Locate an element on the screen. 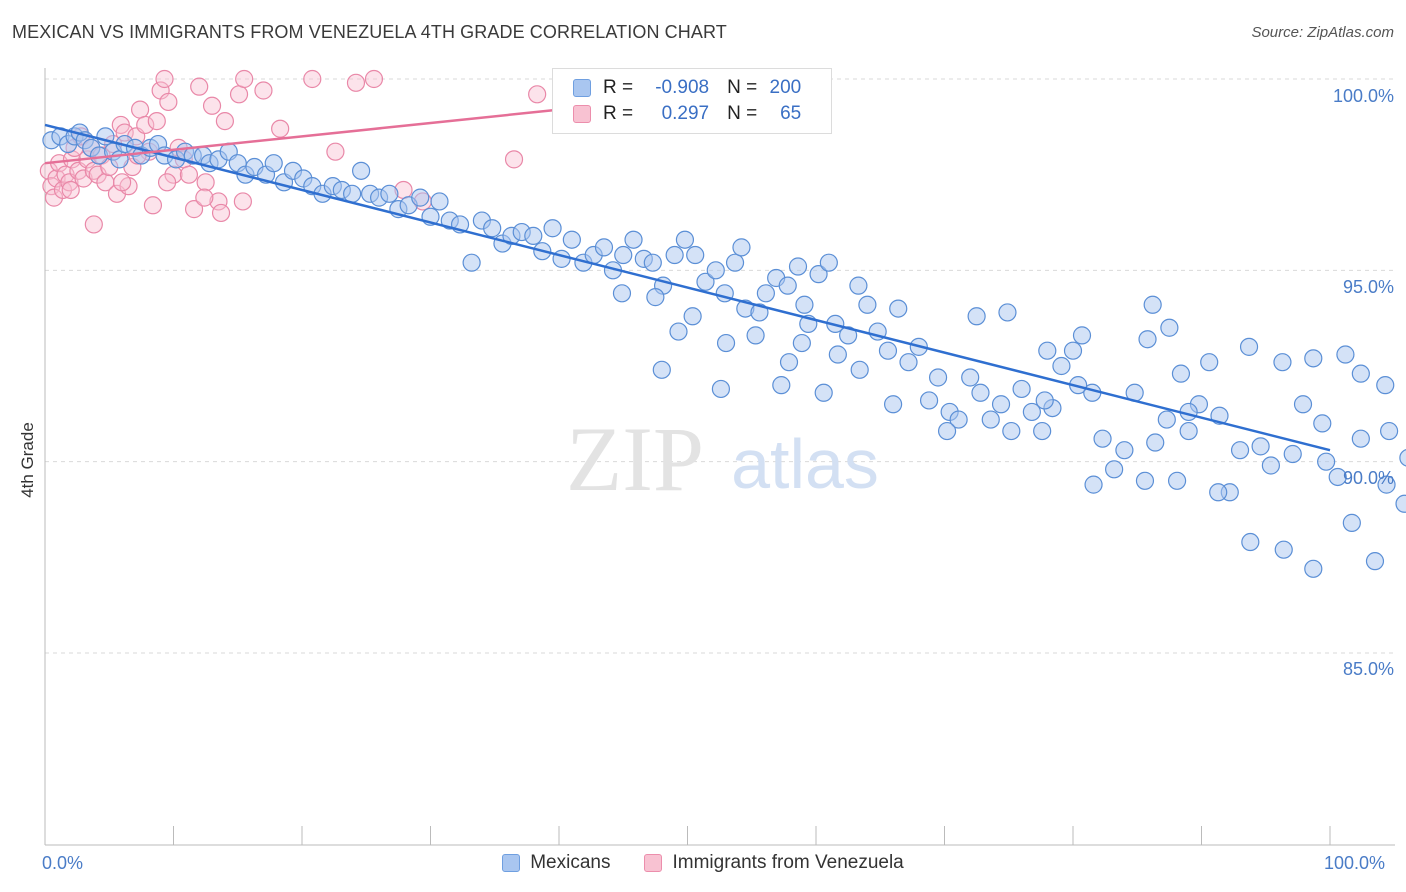 Image resolution: width=1406 pixels, height=892 pixels. legend-label: Immigrants from Venezuela is located at coordinates (788, 862).